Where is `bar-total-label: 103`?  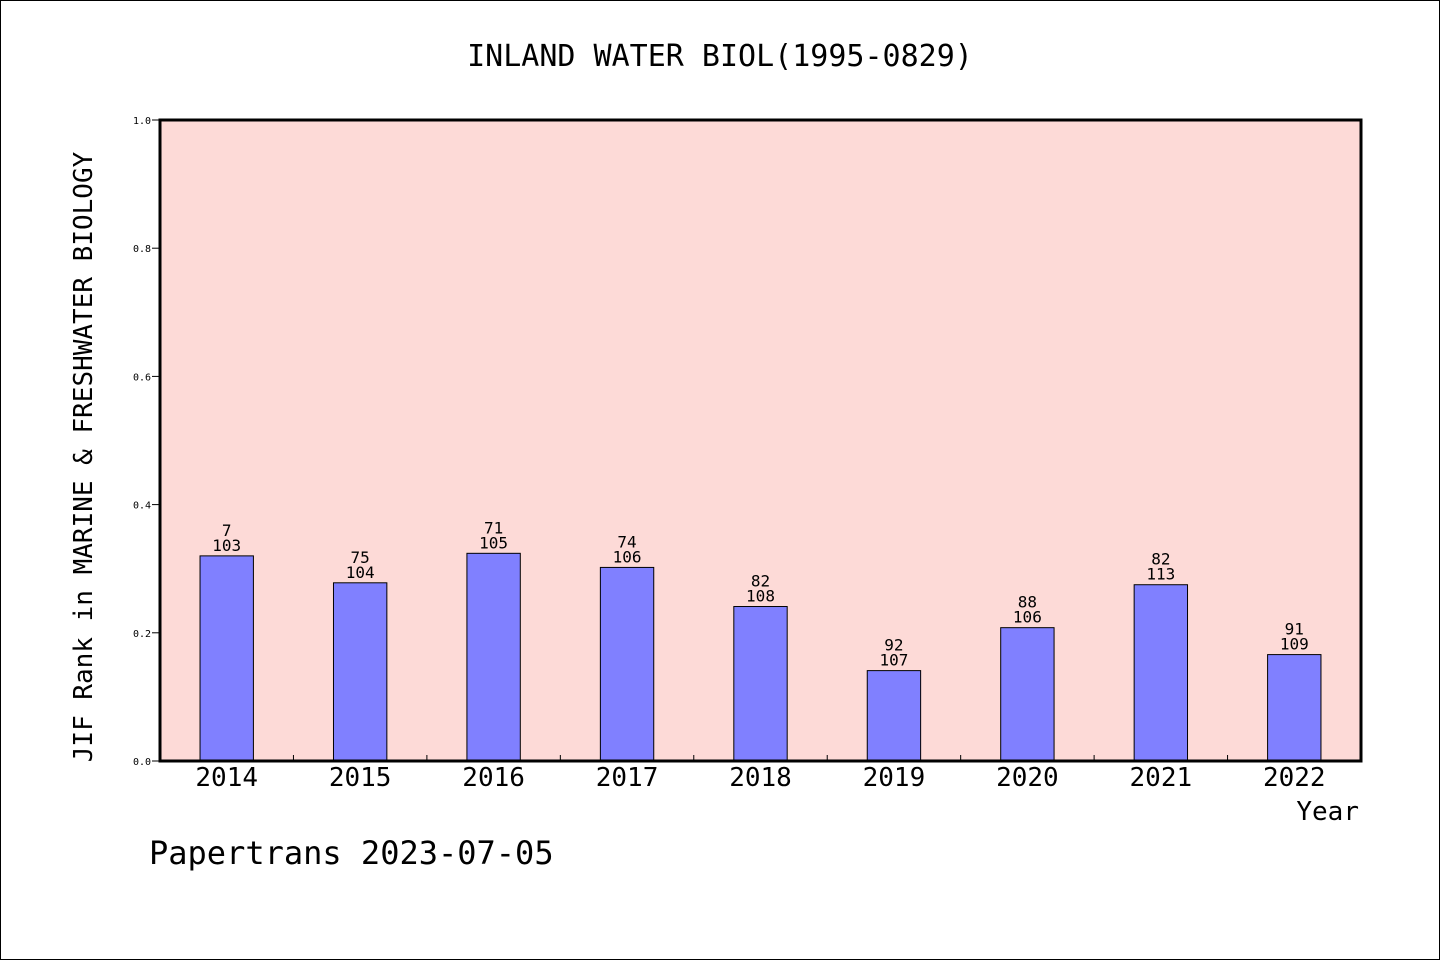 bar-total-label: 103 is located at coordinates (226, 545).